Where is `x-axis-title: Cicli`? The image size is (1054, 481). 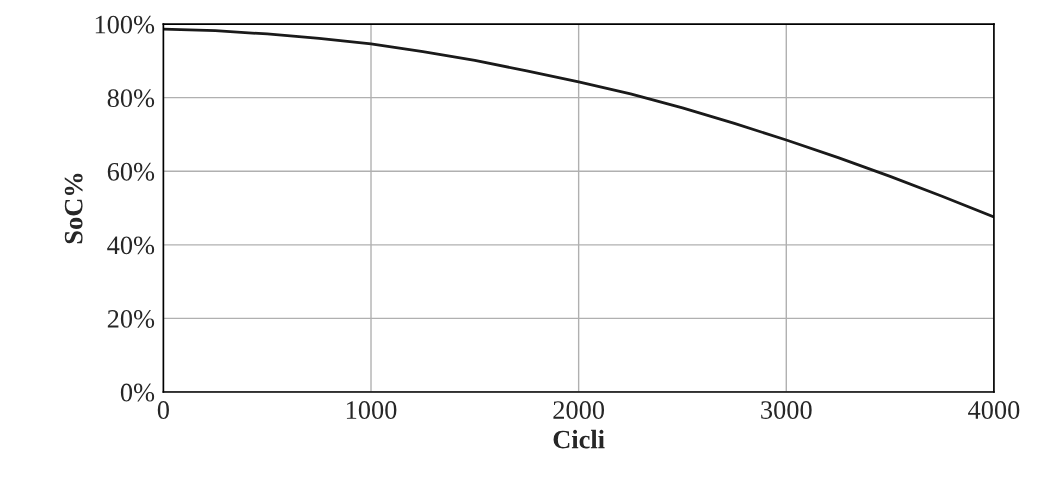 x-axis-title: Cicli is located at coordinates (579, 439).